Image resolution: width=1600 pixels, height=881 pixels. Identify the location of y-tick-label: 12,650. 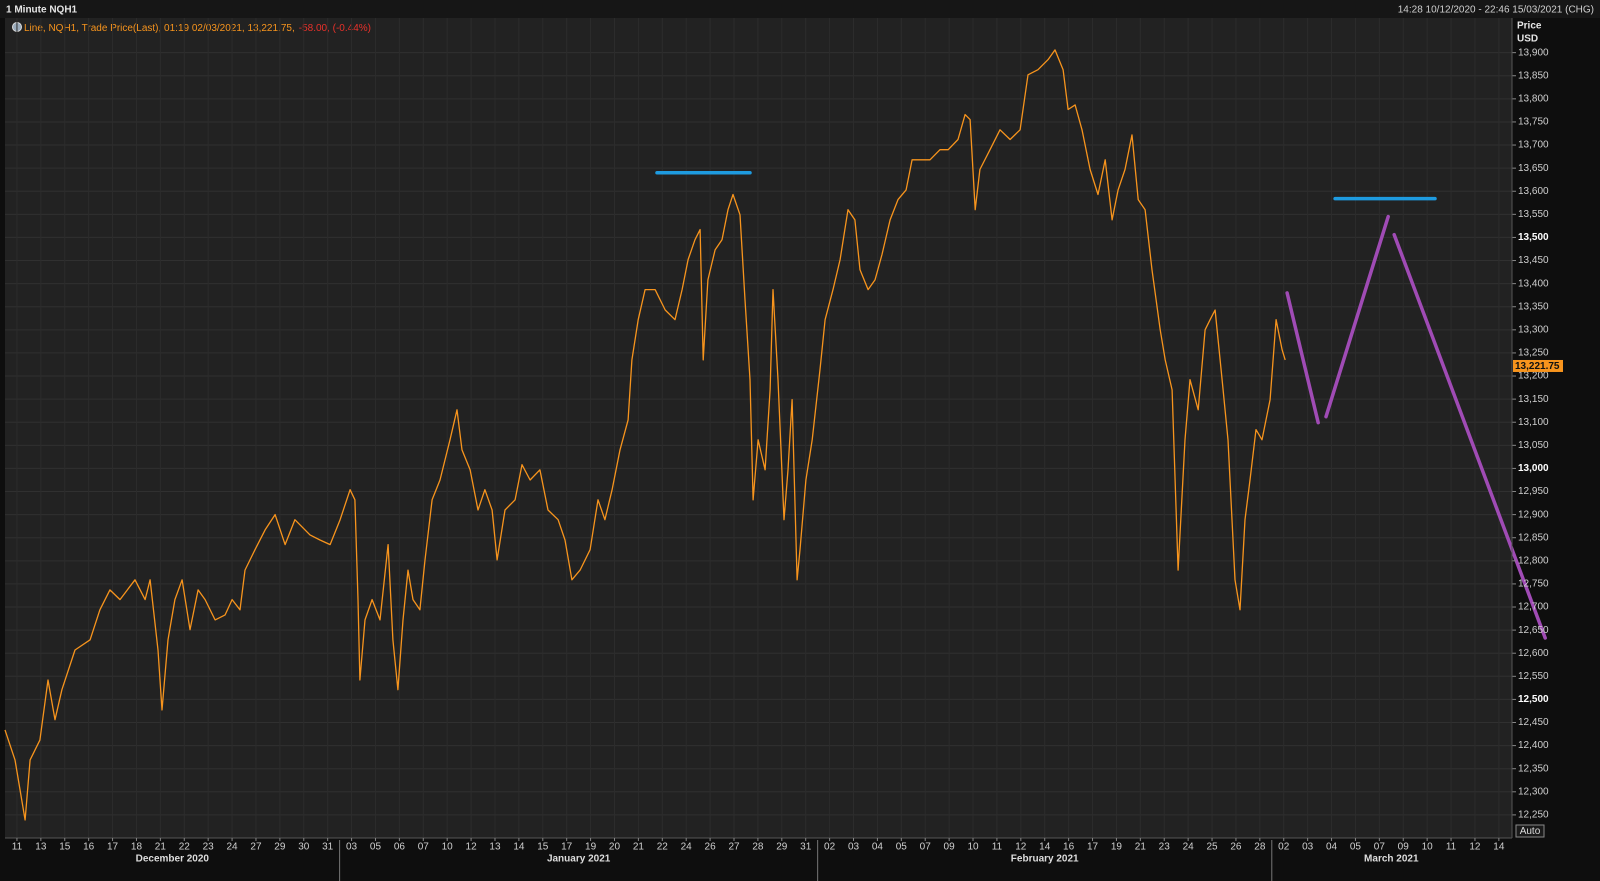
(1533, 630).